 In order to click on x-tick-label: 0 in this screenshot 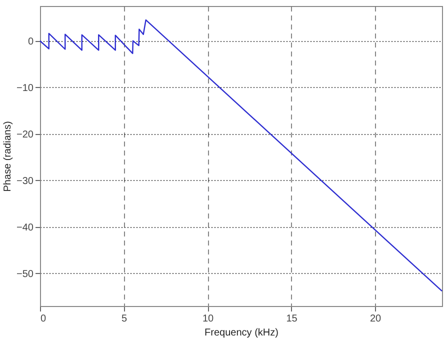, I will do `click(43, 319)`.